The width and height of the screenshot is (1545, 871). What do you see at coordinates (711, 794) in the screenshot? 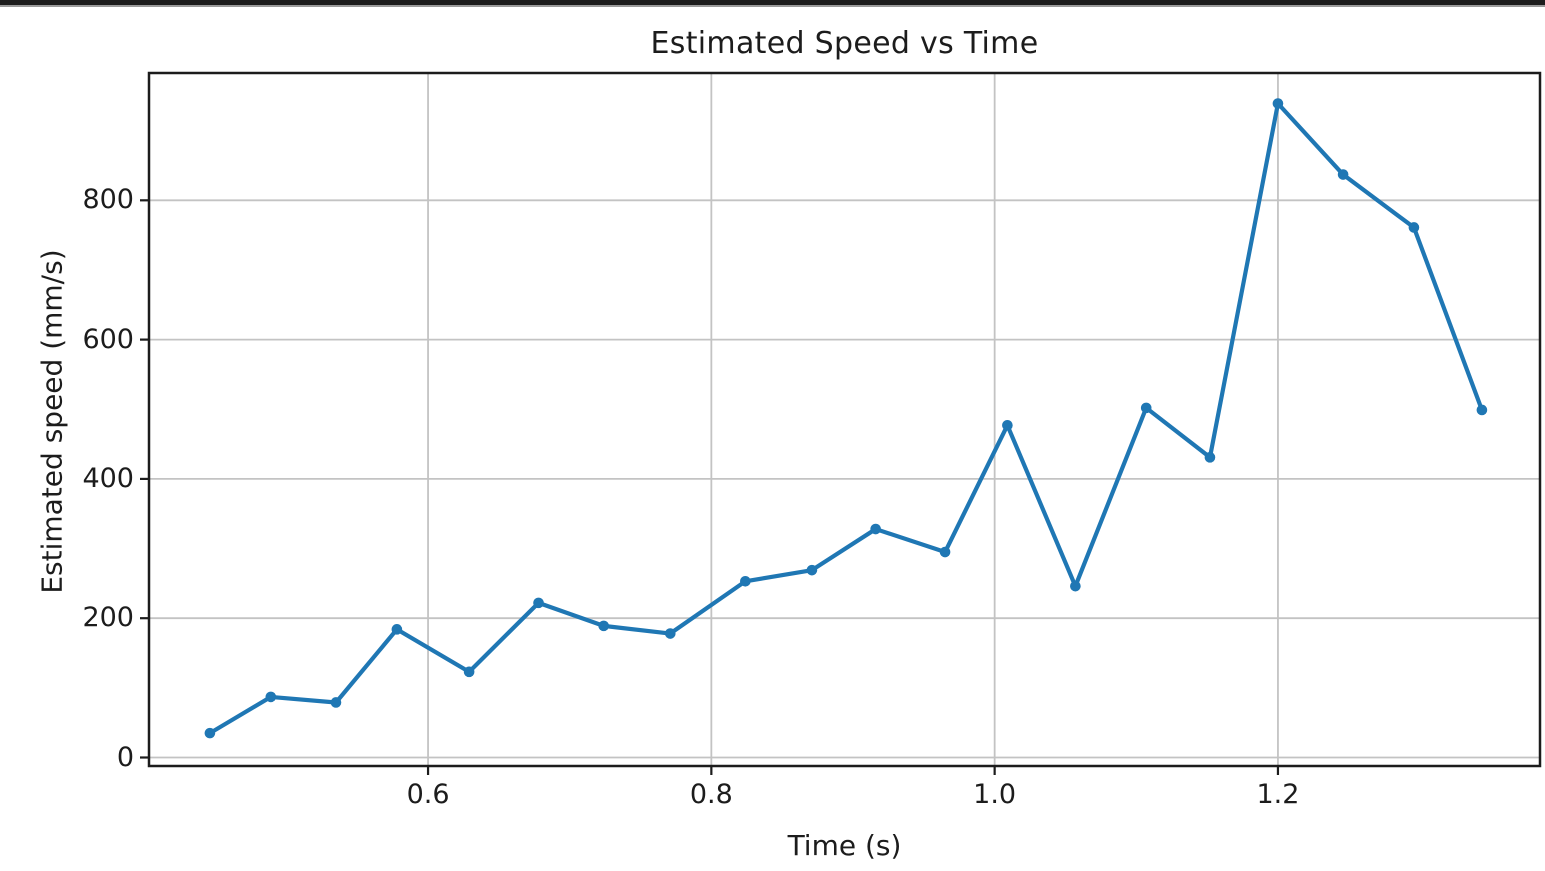
I see `x-tick-label: 0.8` at bounding box center [711, 794].